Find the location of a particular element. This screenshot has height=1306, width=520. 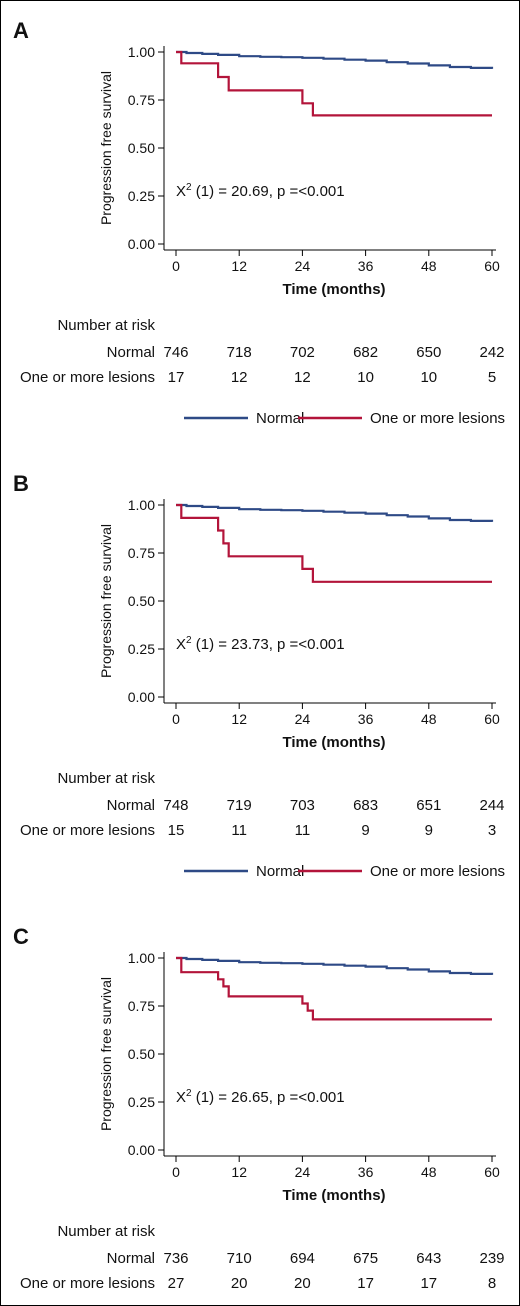

risk-value: 746 is located at coordinates (175, 352).